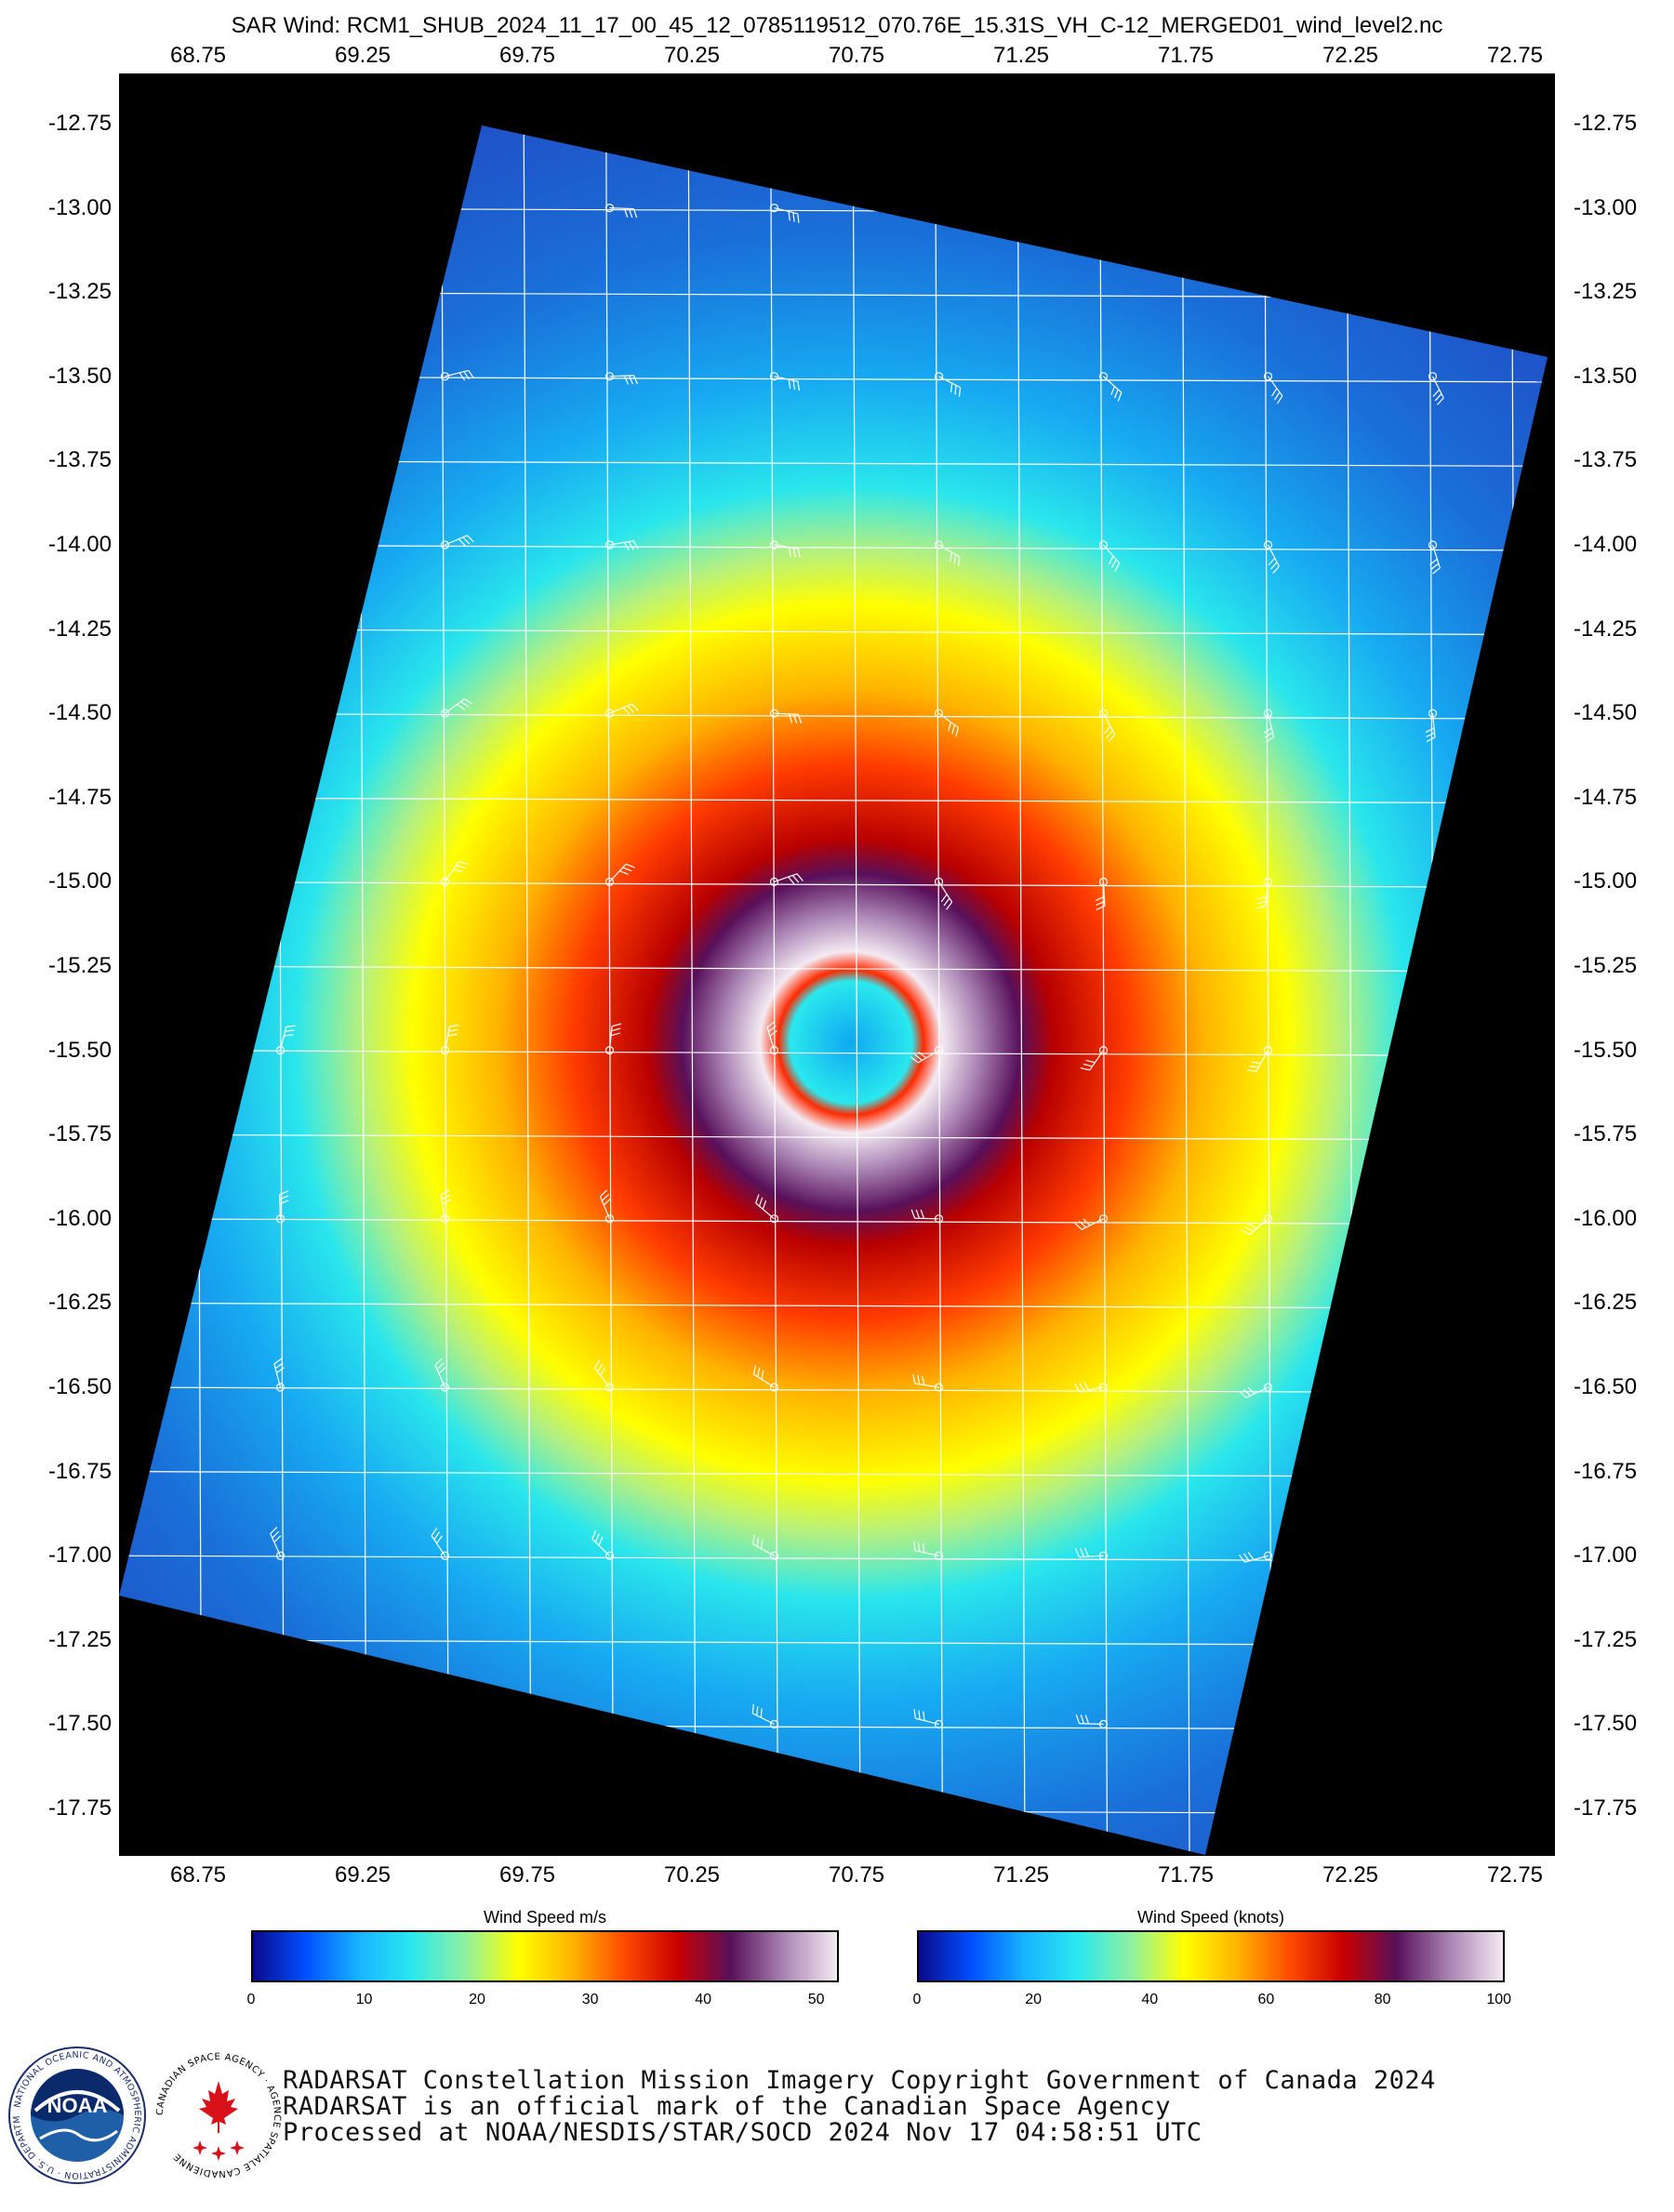  What do you see at coordinates (1606, 1808) in the screenshot?
I see `latitude-label: -17.75` at bounding box center [1606, 1808].